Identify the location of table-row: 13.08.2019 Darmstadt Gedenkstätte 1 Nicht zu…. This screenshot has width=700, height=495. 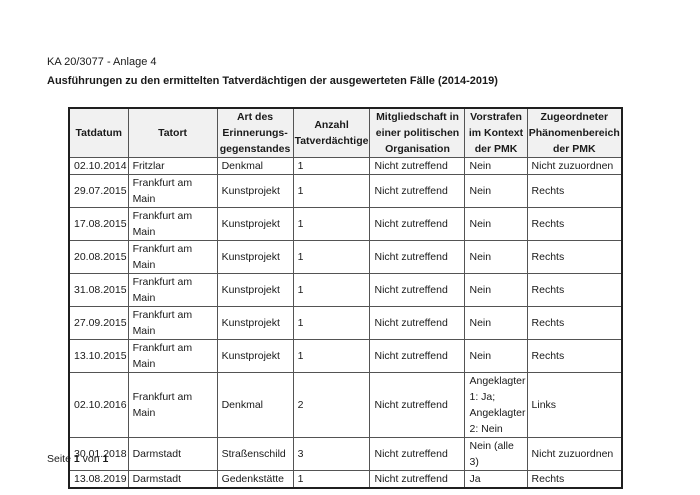
(345, 479).